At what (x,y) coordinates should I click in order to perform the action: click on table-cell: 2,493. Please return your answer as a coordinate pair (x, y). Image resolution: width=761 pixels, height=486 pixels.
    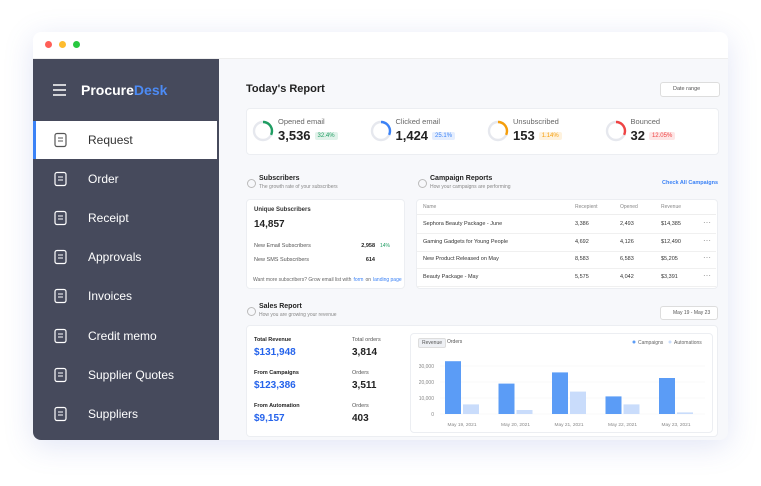
    Looking at the image, I should click on (627, 224).